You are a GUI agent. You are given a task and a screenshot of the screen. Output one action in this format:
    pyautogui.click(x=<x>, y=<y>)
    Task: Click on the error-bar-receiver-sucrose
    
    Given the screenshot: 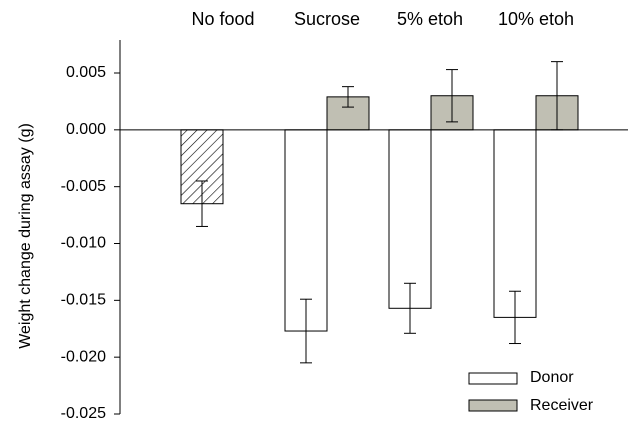 What is the action you would take?
    pyautogui.click(x=348, y=97)
    